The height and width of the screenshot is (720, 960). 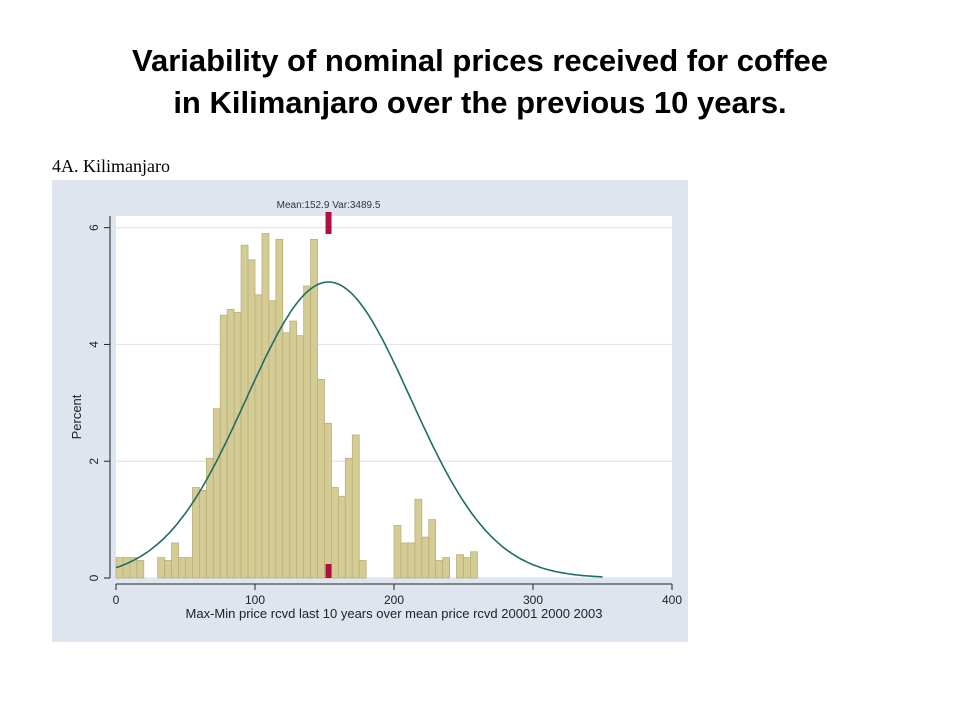 I want to click on y-tick-label: 4, so click(x=94, y=344).